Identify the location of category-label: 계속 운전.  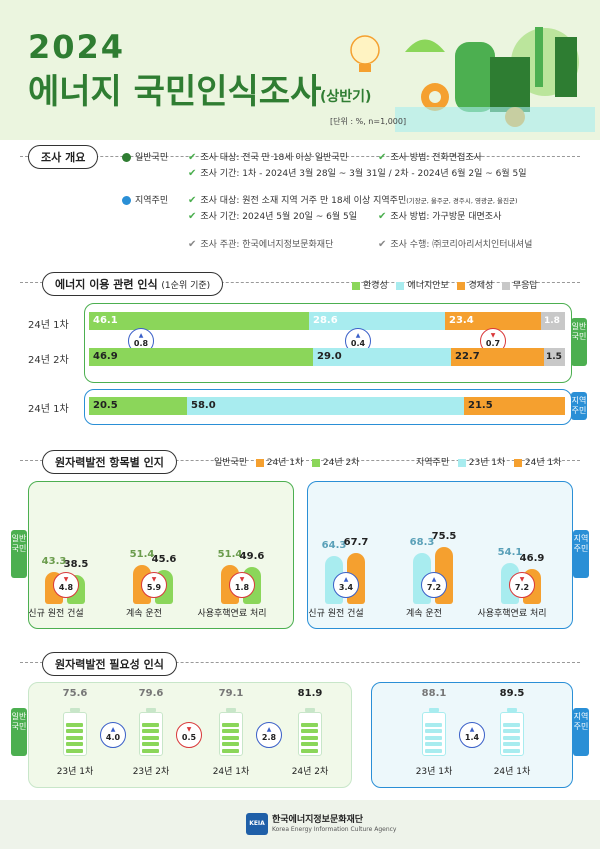
(424, 614).